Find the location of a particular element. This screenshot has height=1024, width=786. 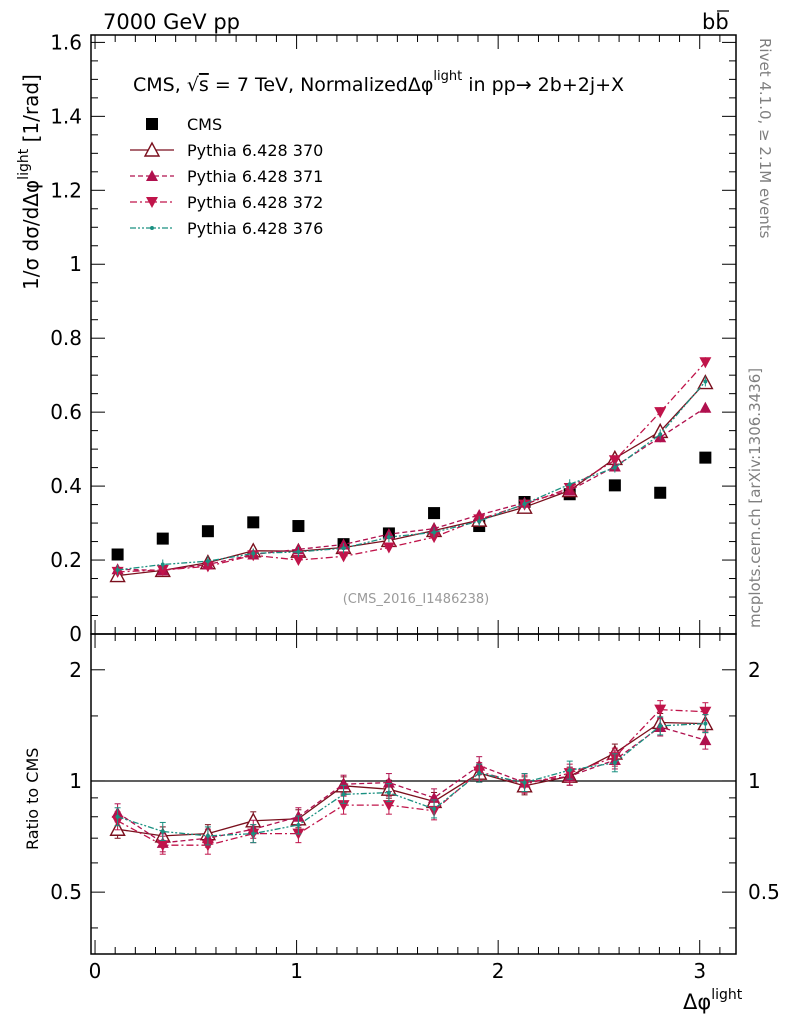

ratio-tick-label-right: 2 is located at coordinates (754, 670).